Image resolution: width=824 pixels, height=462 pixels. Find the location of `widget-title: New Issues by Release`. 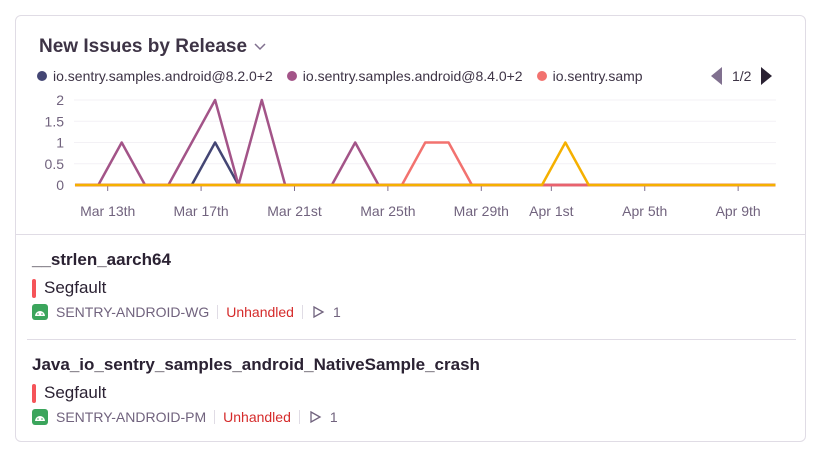

widget-title: New Issues by Release is located at coordinates (143, 46).